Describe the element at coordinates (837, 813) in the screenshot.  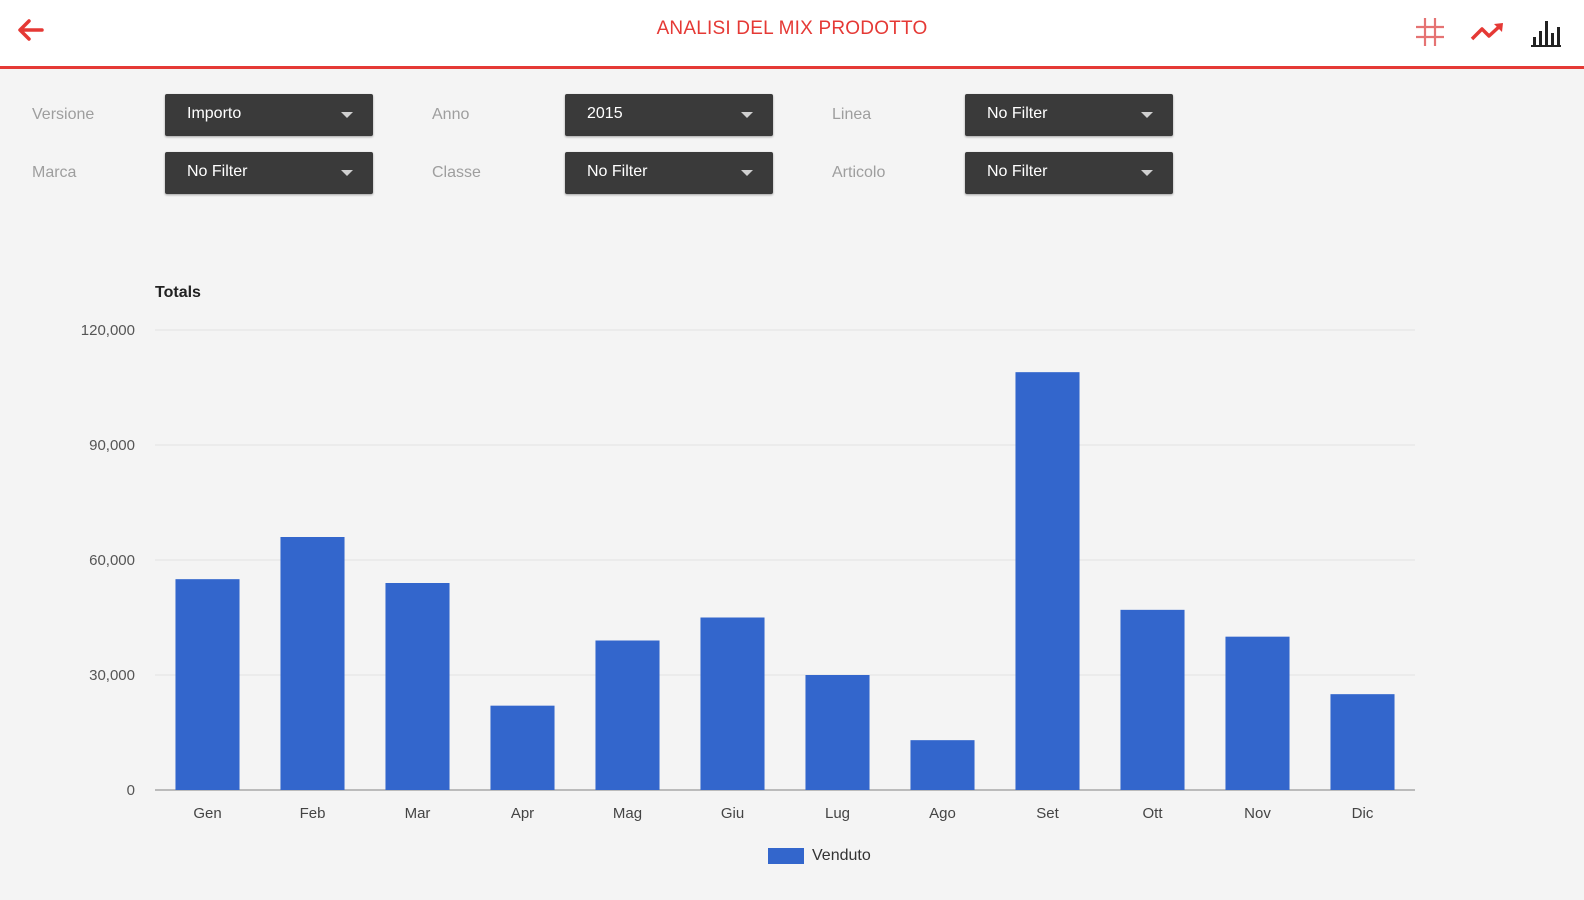
I see `x-tick-label: Lug` at that location.